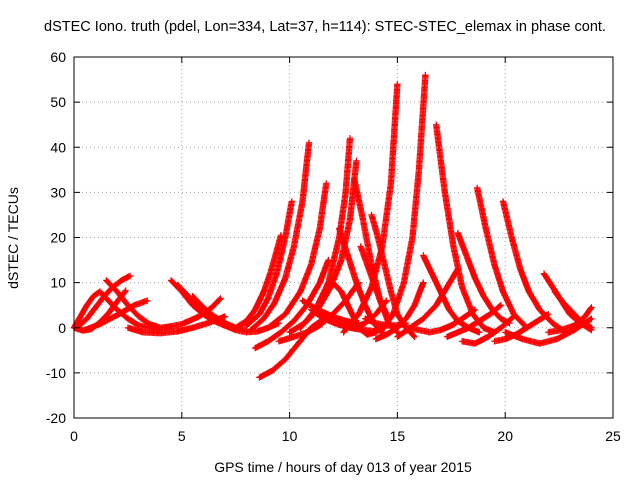 The width and height of the screenshot is (640, 480). Describe the element at coordinates (58, 192) in the screenshot. I see `y-tick-label: 30` at that location.